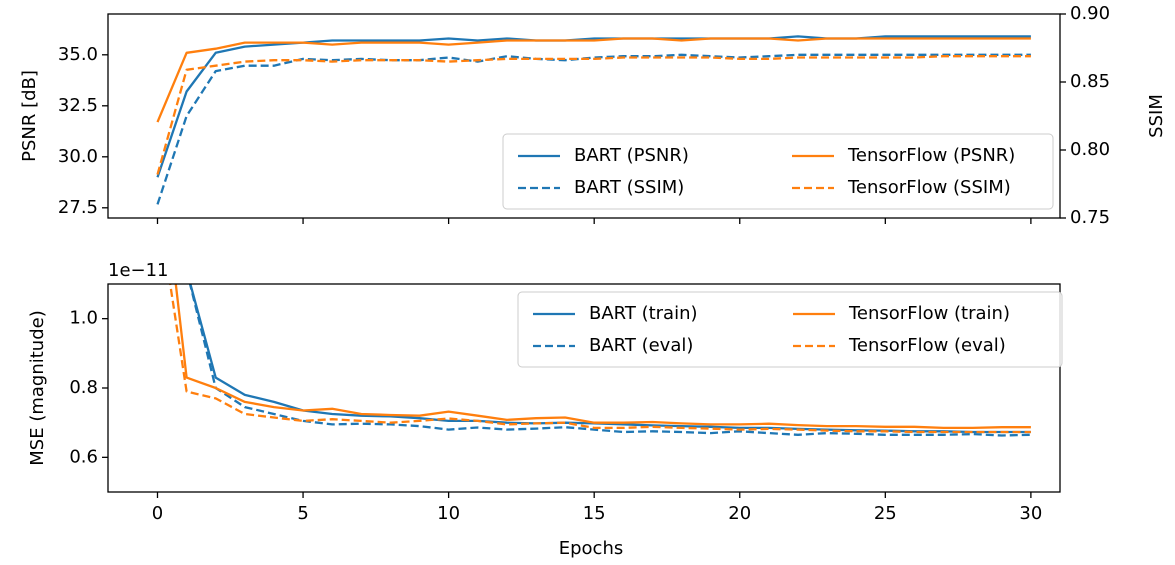 The image size is (1175, 565). What do you see at coordinates (1090, 81) in the screenshot?
I see `top-y2-tick-label: 0.85` at bounding box center [1090, 81].